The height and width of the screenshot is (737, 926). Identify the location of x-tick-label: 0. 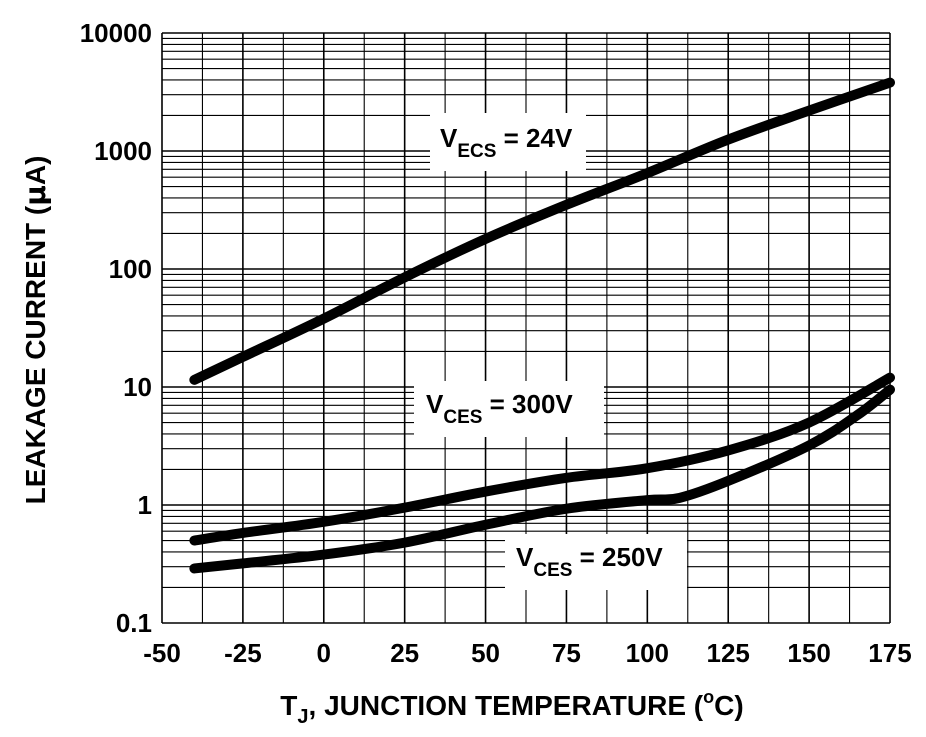
(324, 653).